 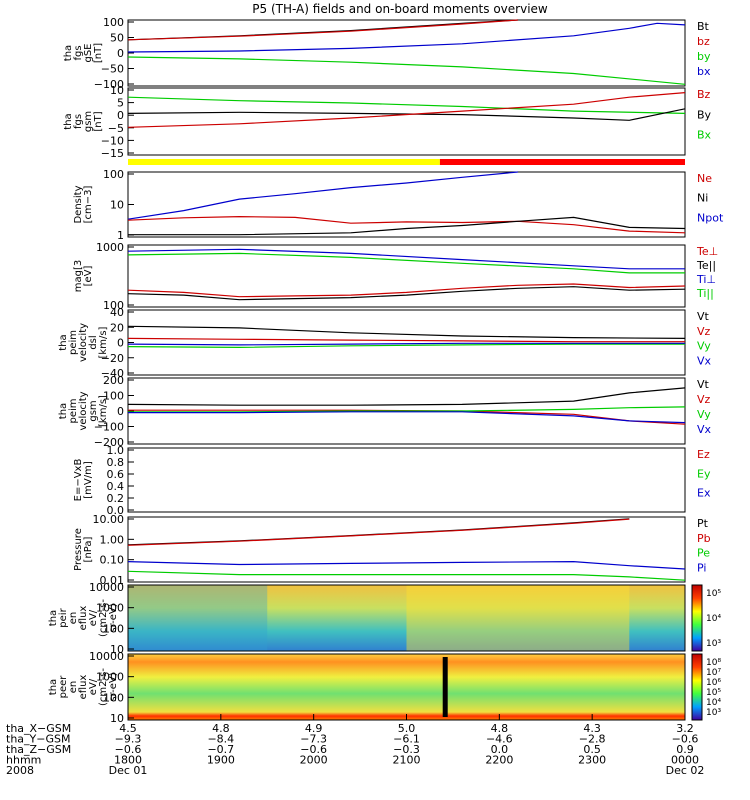 What do you see at coordinates (703, 41) in the screenshot?
I see `legend-entry: bz` at bounding box center [703, 41].